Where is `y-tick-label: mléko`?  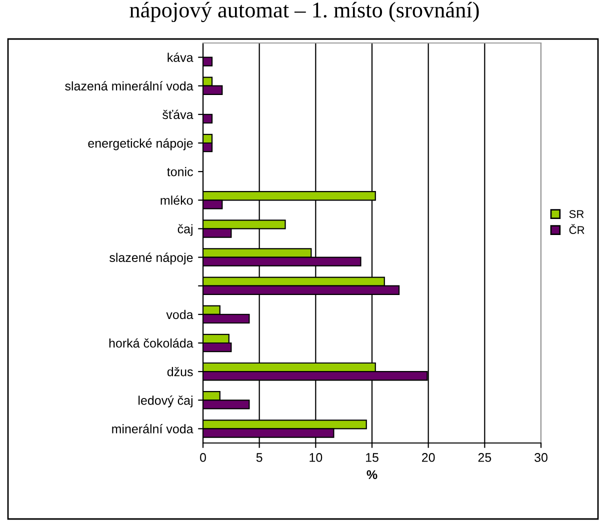 y-tick-label: mléko is located at coordinates (176, 200).